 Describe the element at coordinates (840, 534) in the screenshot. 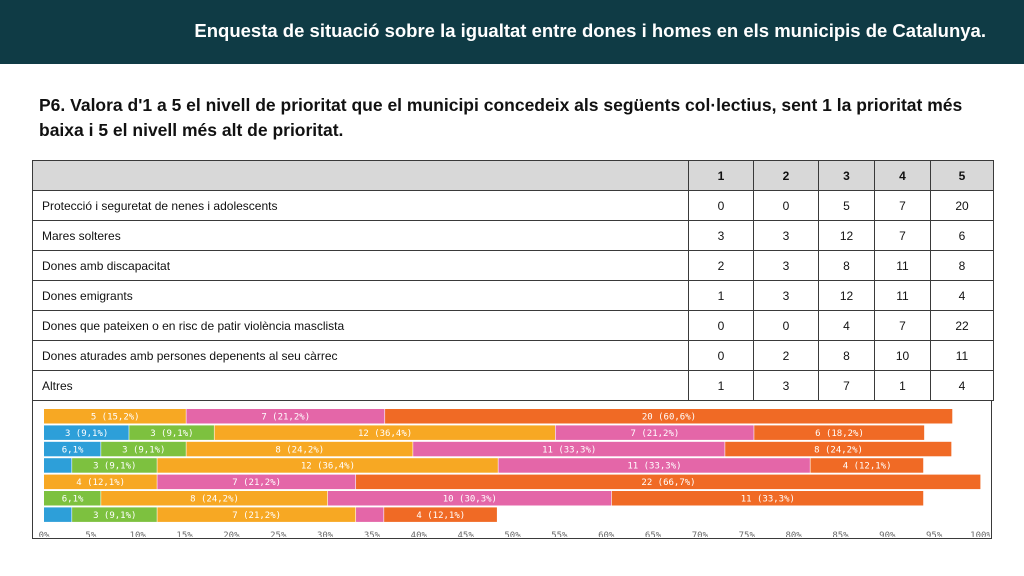

I see `x-tick-label: 85%` at that location.